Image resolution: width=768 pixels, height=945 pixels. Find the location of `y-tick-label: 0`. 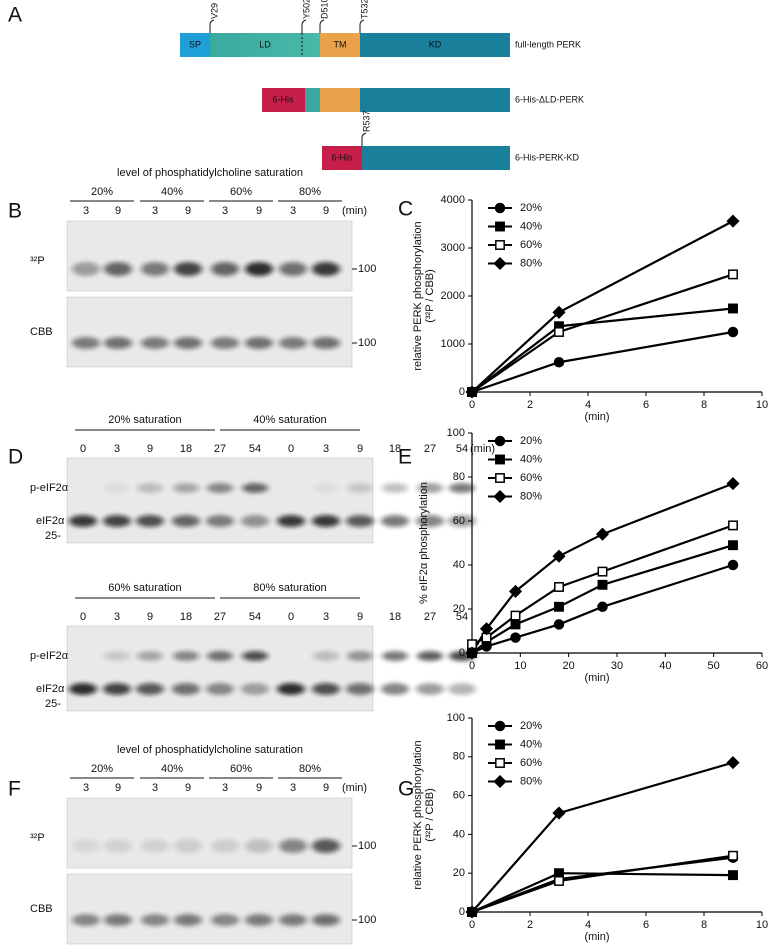

y-tick-label: 0 is located at coordinates (462, 912).